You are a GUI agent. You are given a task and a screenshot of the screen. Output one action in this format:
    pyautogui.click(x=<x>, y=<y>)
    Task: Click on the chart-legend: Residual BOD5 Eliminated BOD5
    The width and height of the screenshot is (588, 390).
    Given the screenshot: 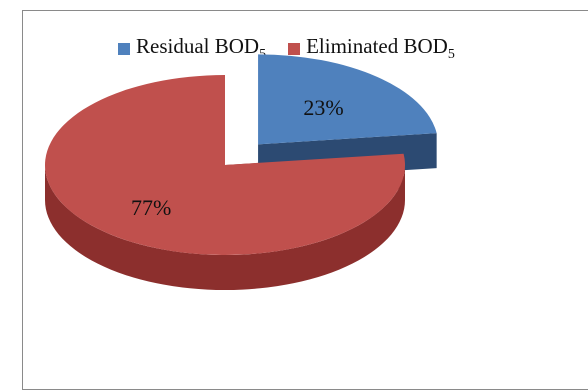 What is the action you would take?
    pyautogui.click(x=297, y=48)
    